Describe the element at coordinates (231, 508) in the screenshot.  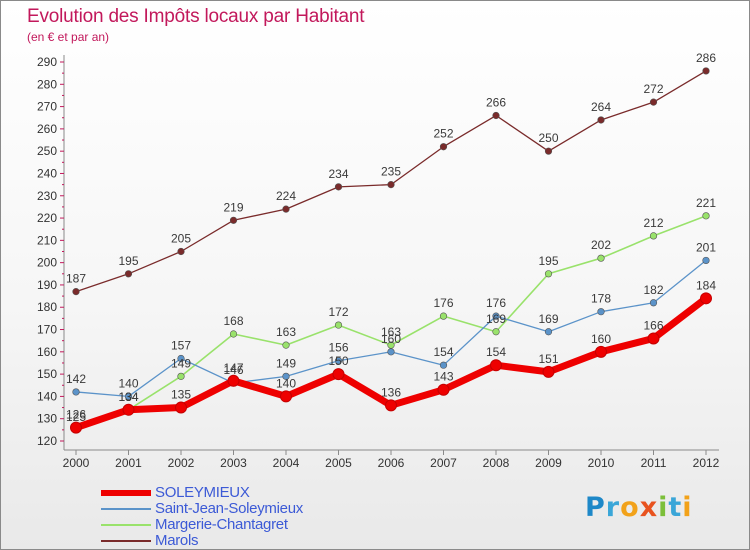
I see `legend-item: Saint-Jean-Soleymieux` at that location.